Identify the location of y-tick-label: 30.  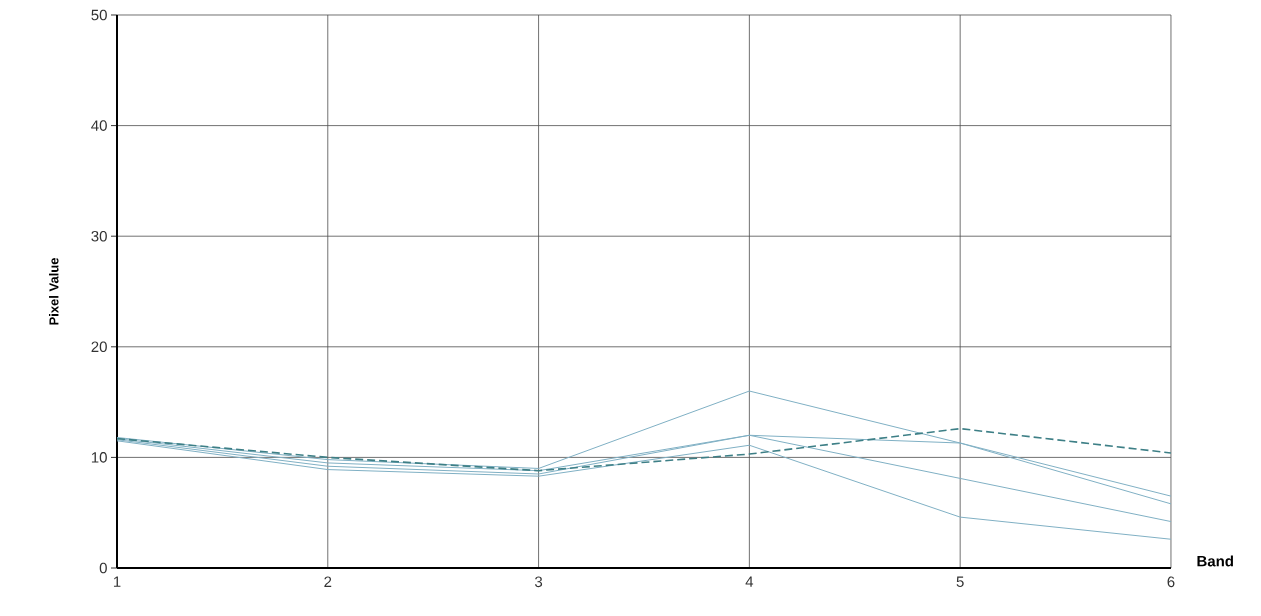
(99, 236).